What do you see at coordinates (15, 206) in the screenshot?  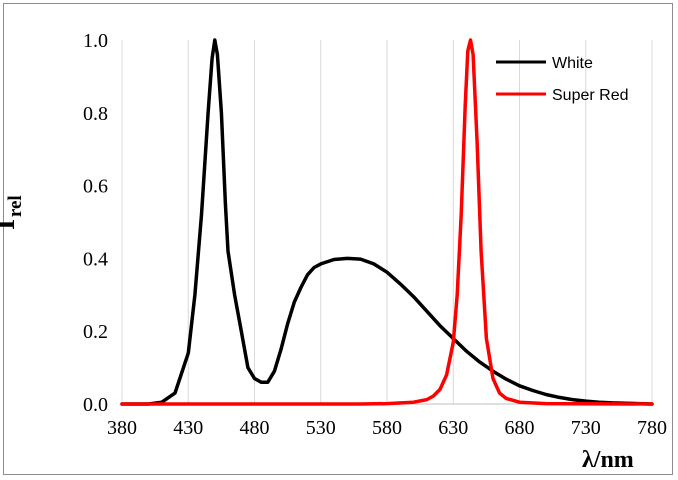 I see `y-axis-title-sub: rel` at bounding box center [15, 206].